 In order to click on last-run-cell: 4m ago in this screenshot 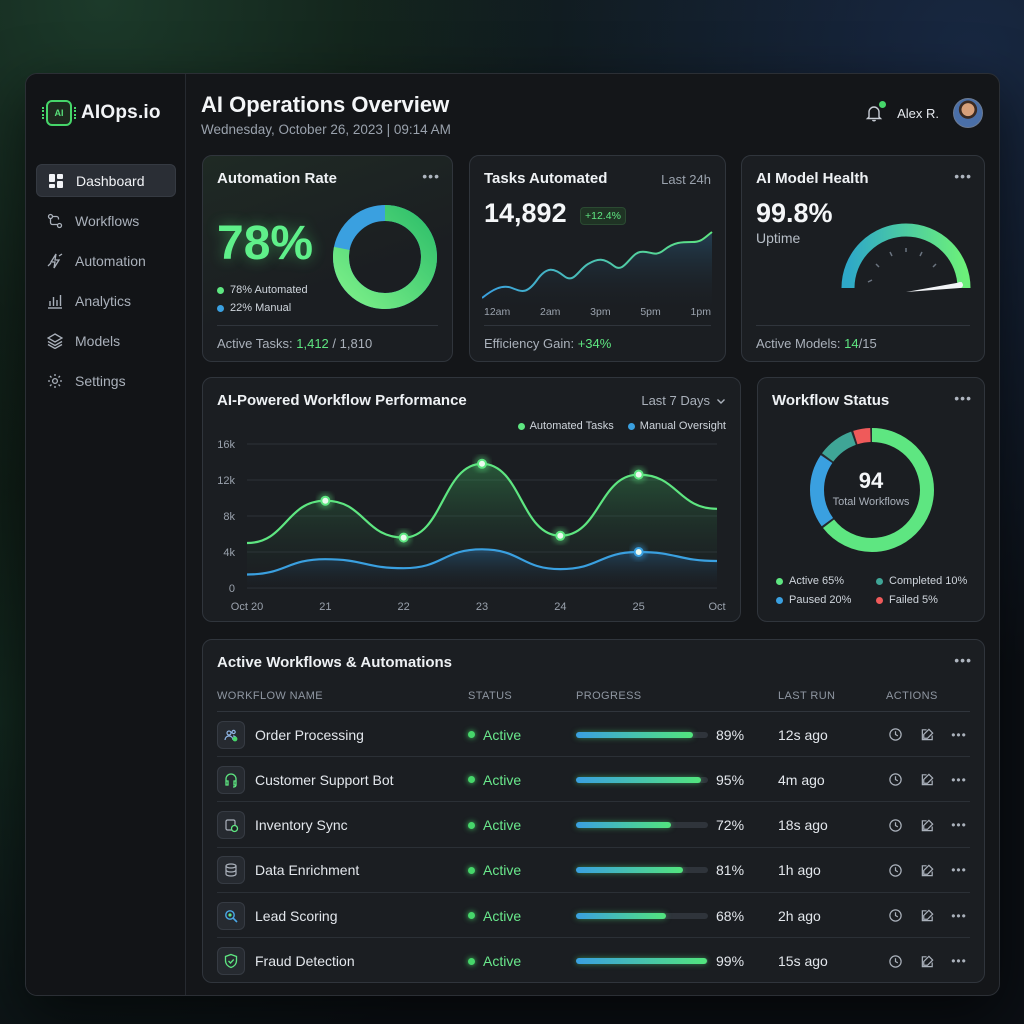, I will do `click(801, 779)`.